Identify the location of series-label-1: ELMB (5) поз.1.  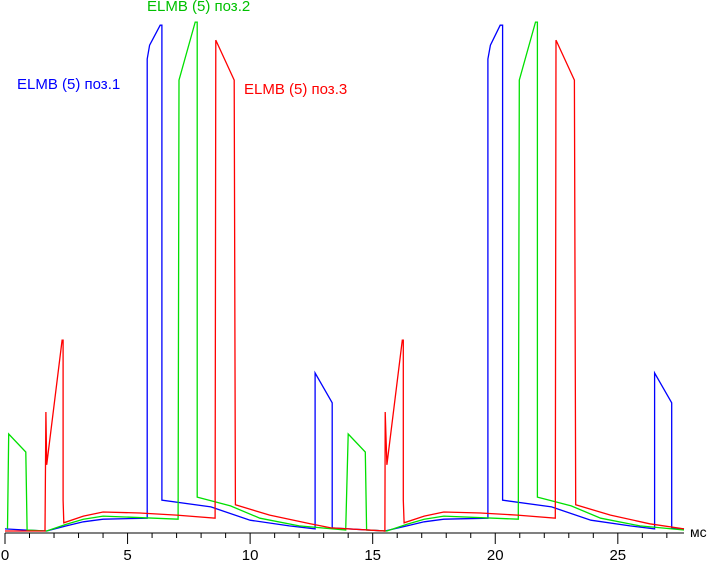
(69, 84).